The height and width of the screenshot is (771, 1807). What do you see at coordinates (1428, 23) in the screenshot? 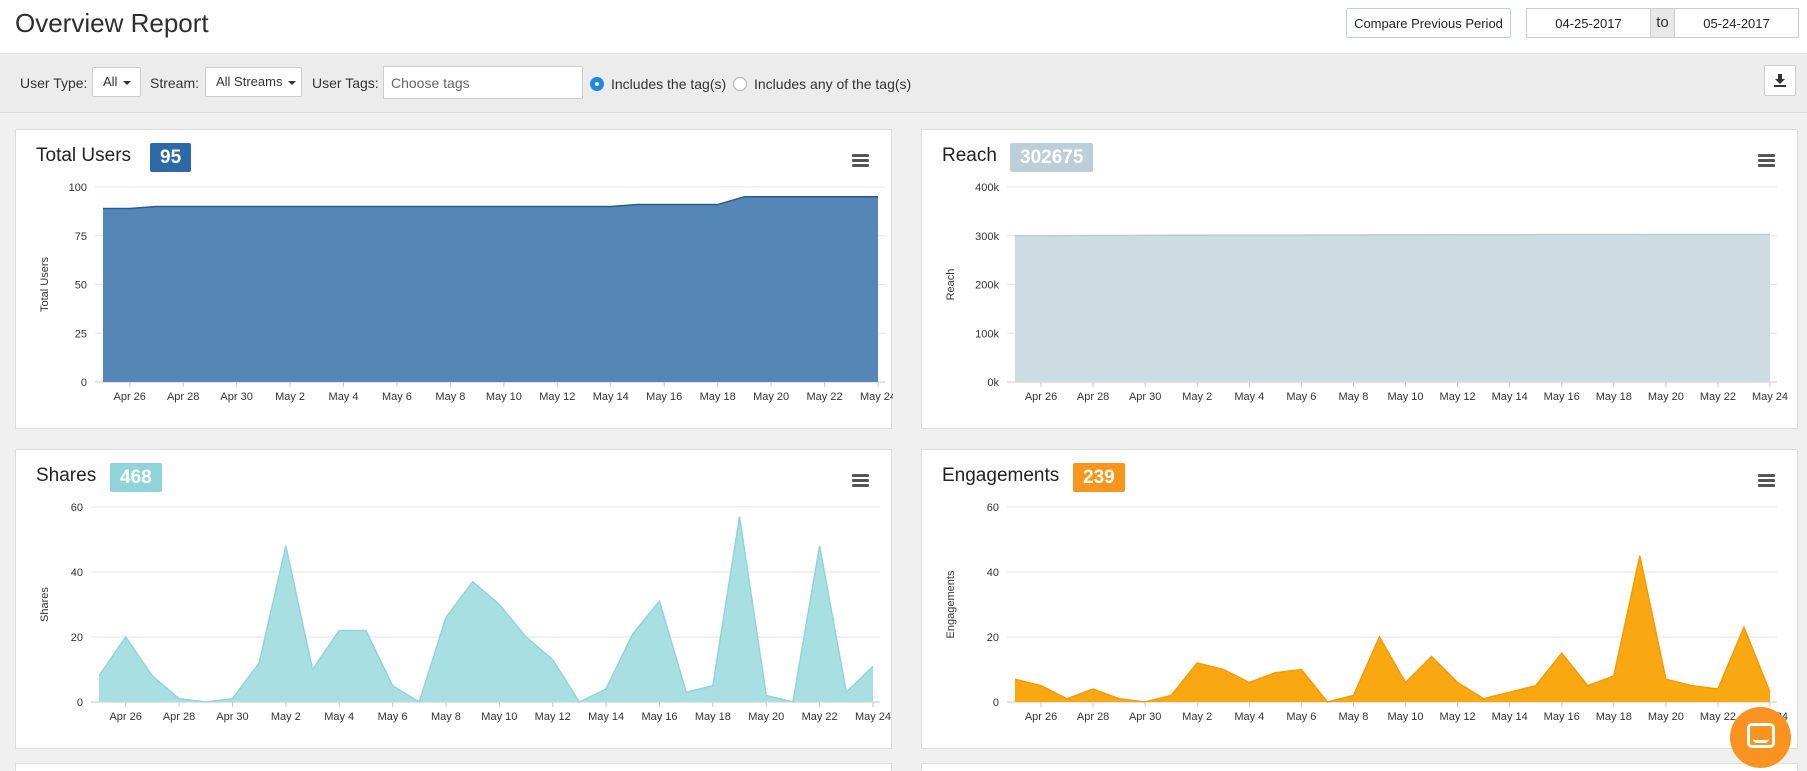
I see `compare-previous-period-button: Compare Previous Period` at bounding box center [1428, 23].